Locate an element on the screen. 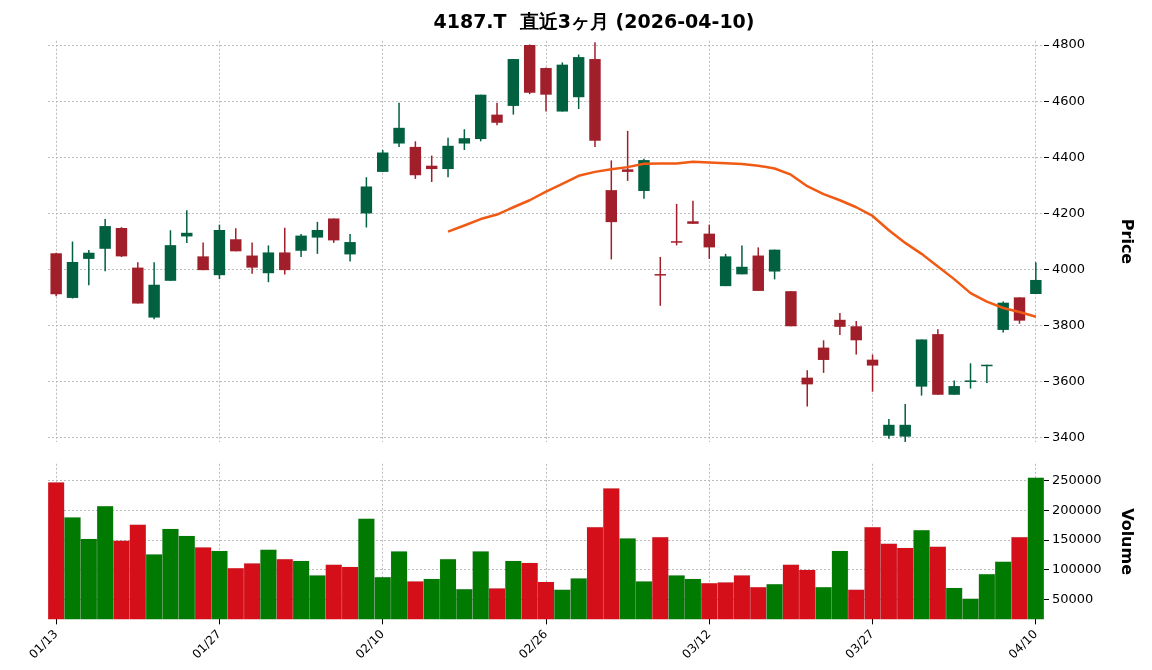 This screenshot has width=1152, height=670. y-tick-label: 3600 is located at coordinates (1069, 381).